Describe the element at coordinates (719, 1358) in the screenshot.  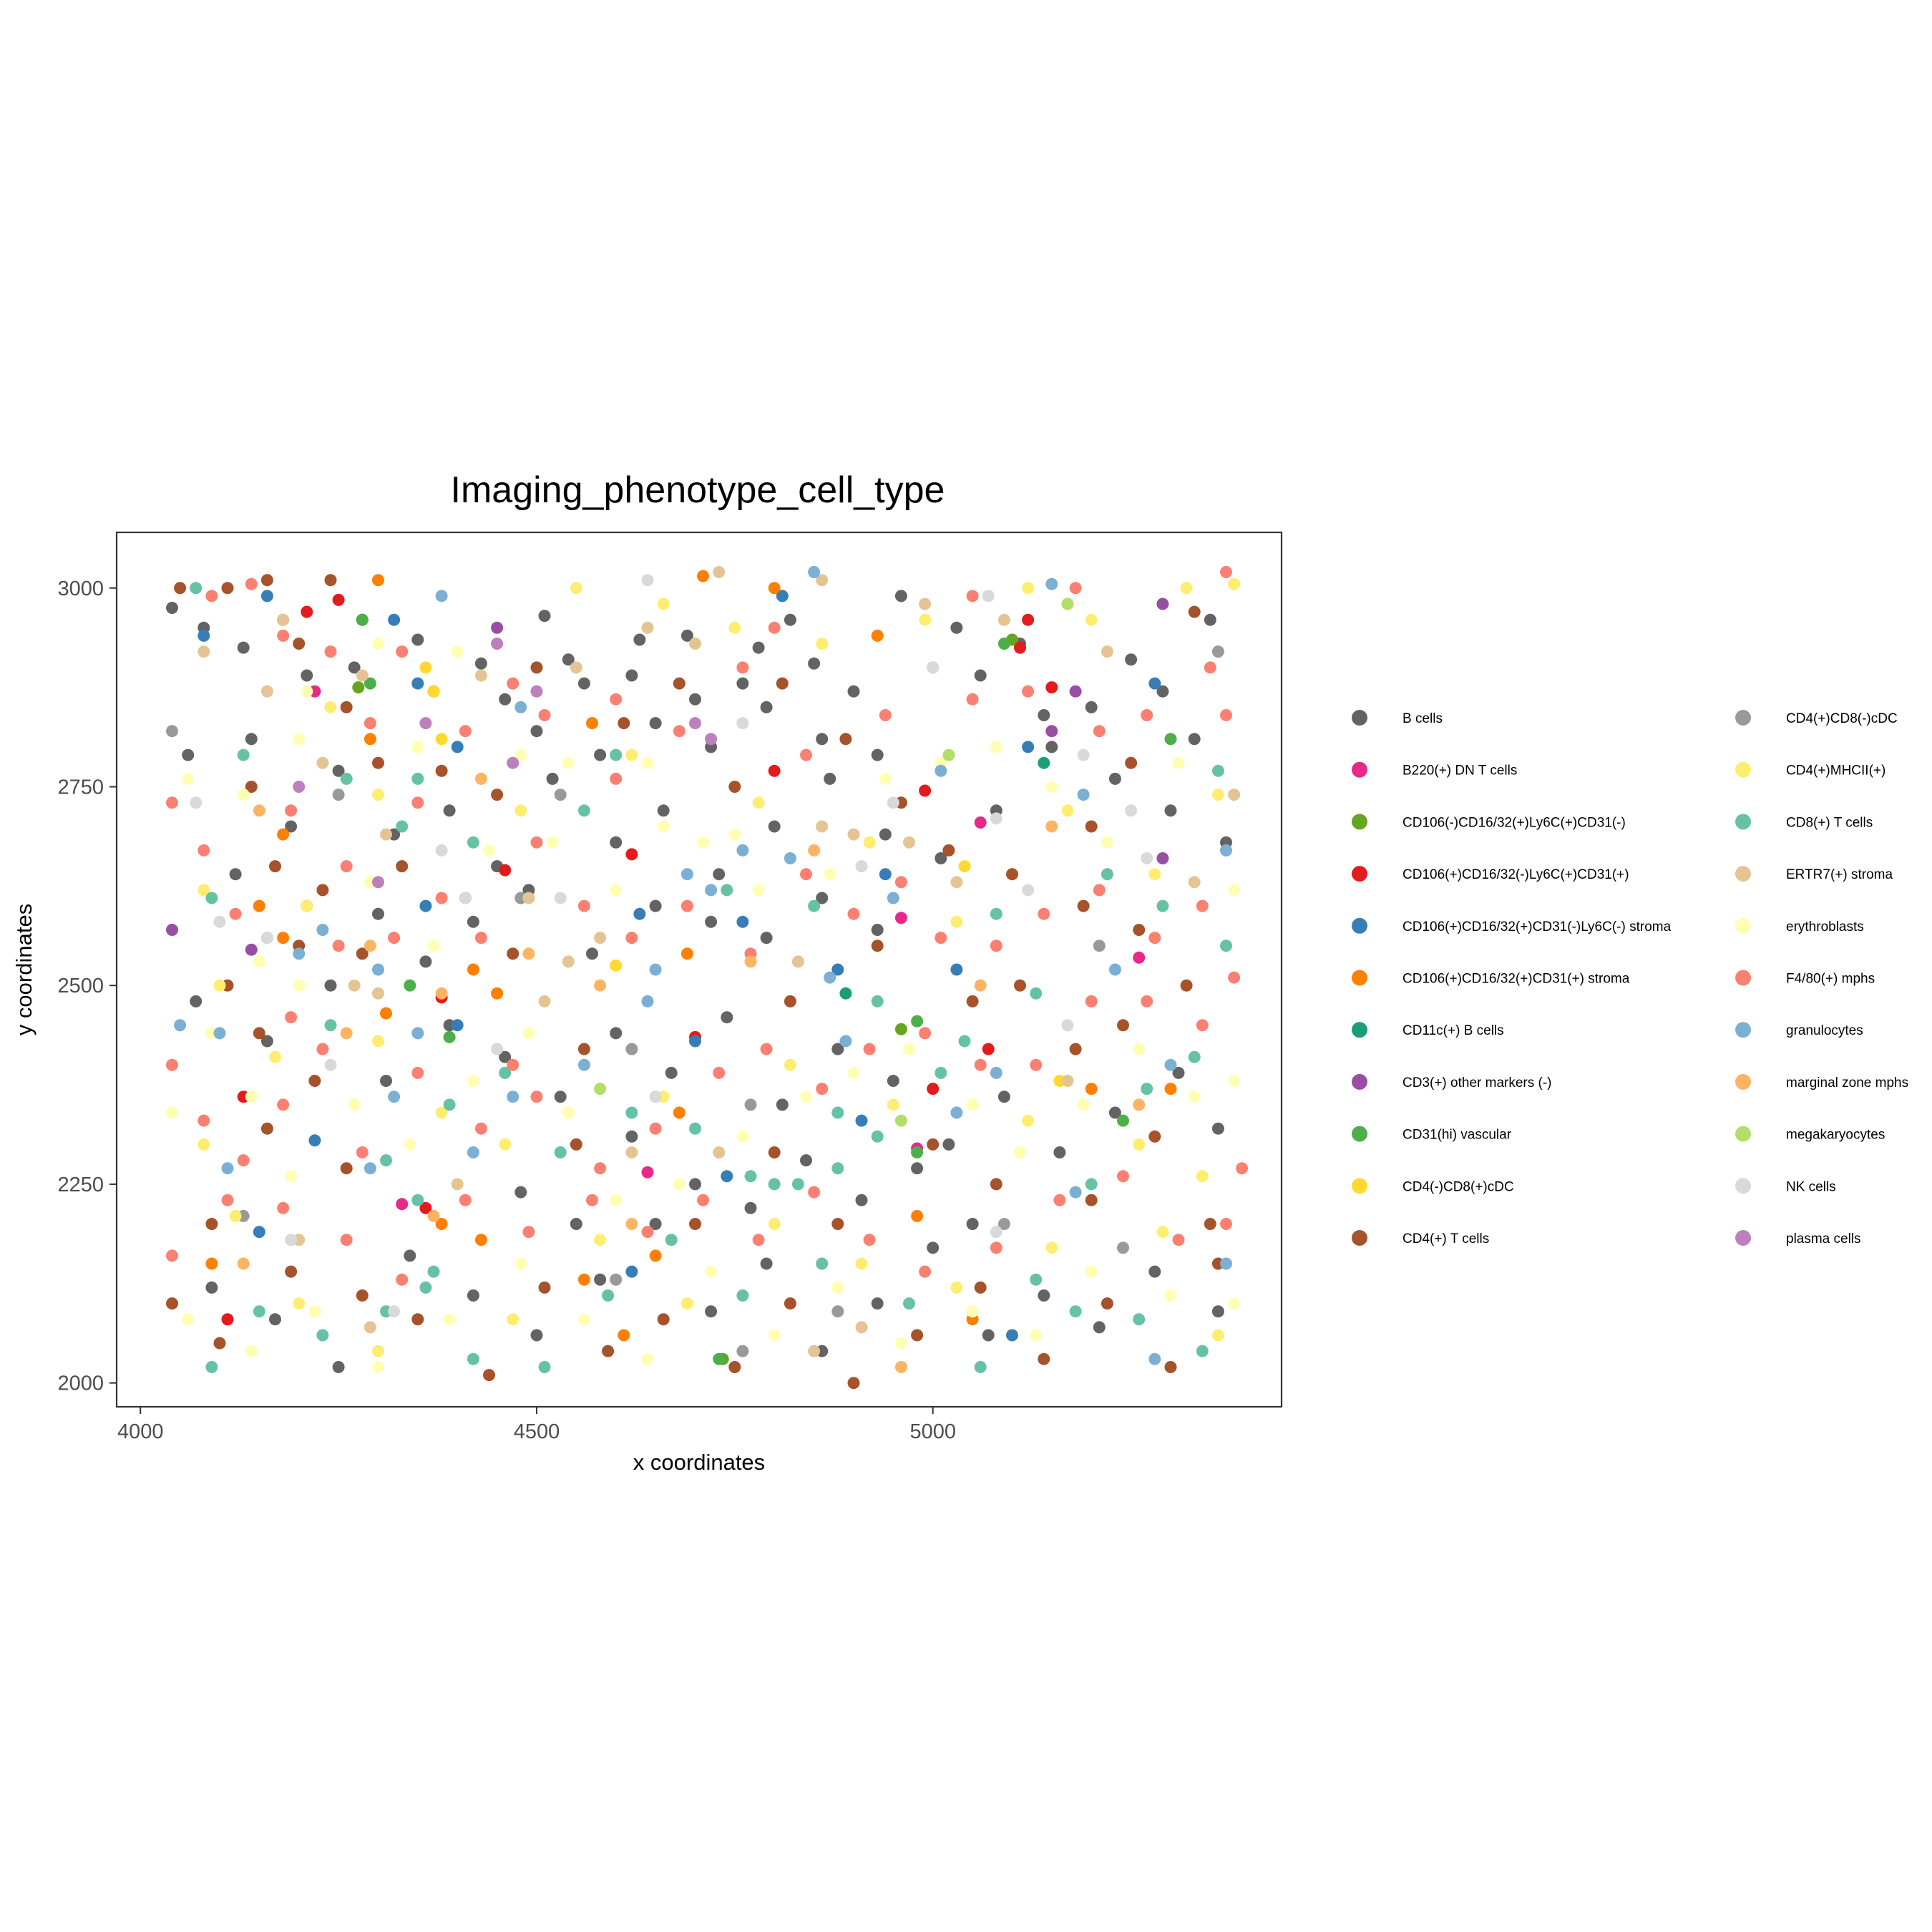
I see `point-cd31-hi-vascular` at that location.